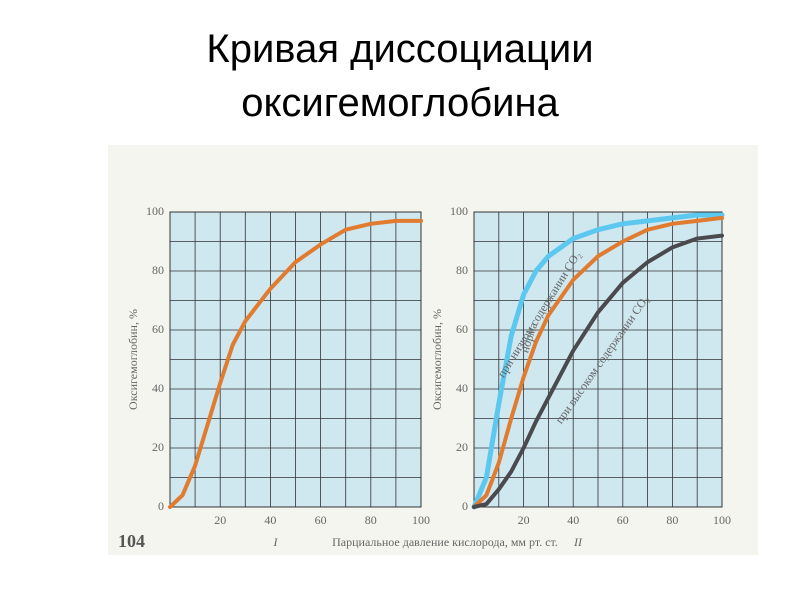 This screenshot has height=600, width=800. Describe the element at coordinates (598, 371) in the screenshot. I see `data-line` at that location.